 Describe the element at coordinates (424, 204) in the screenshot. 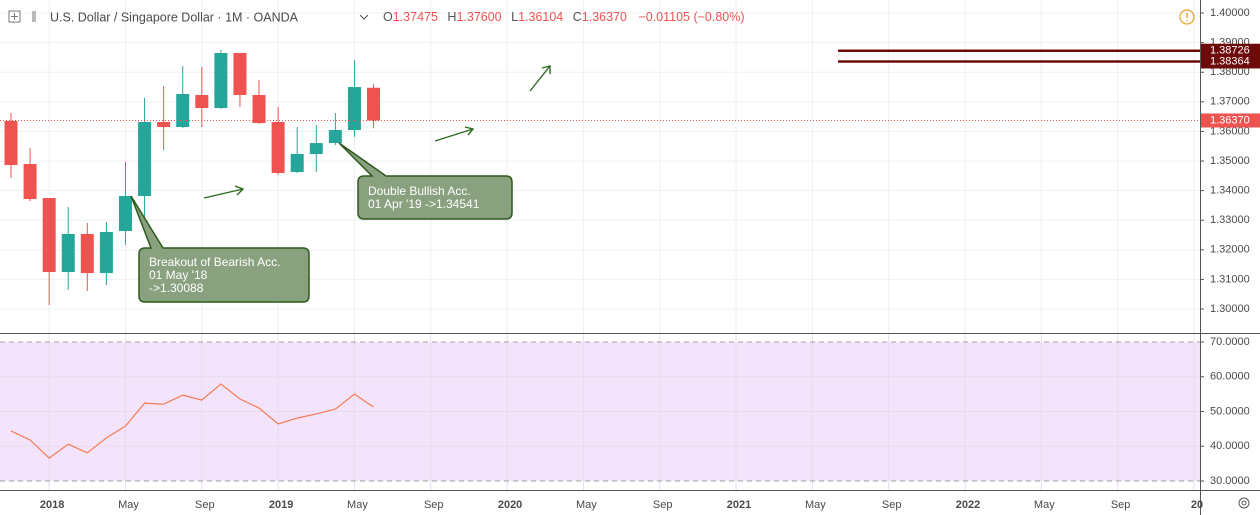

I see `callout-text: 01 Apr '19 ->1.34541` at that location.